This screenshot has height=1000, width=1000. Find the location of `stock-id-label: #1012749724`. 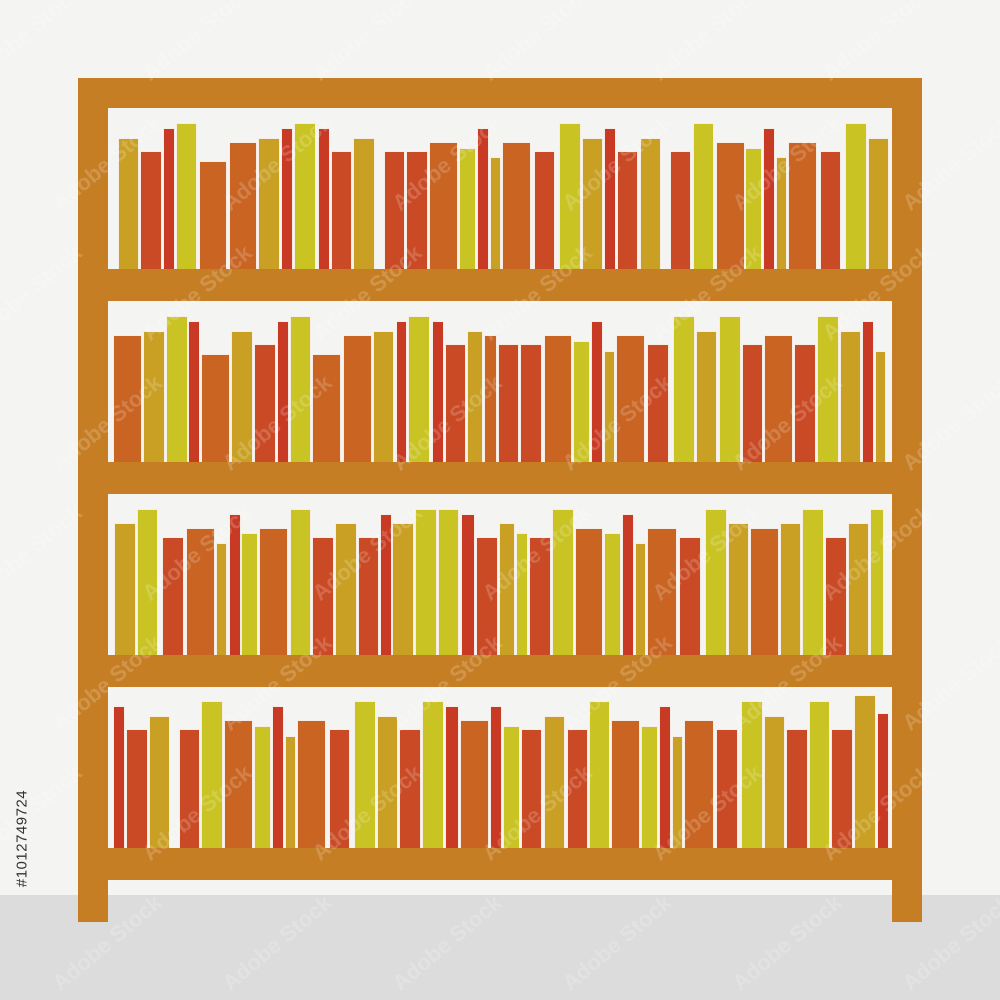

stock-id-label: #1012749724 is located at coordinates (22, 838).